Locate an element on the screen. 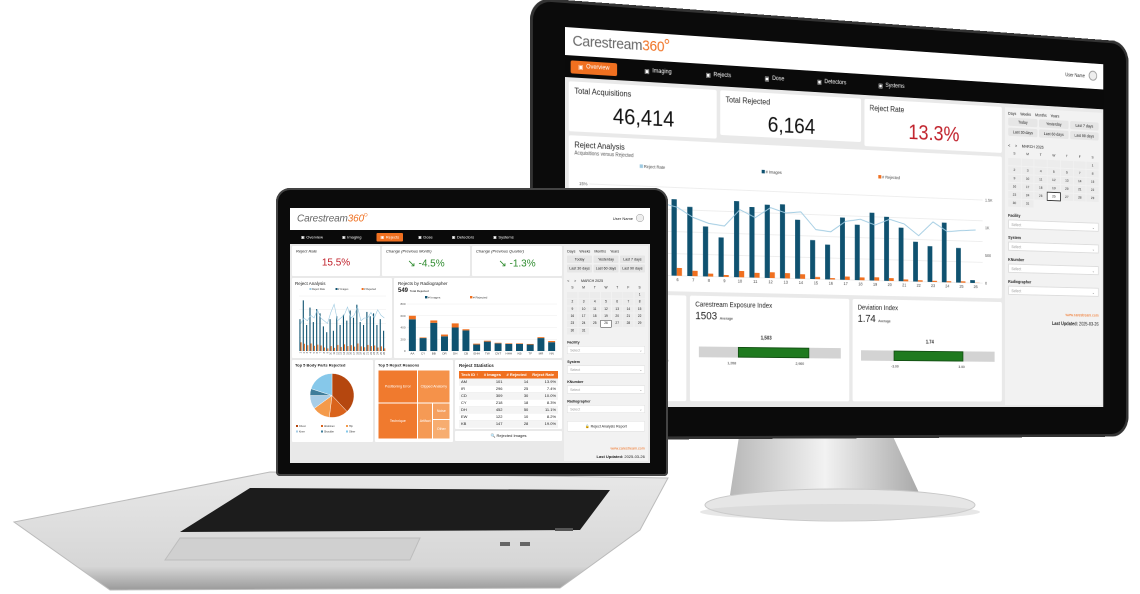 The width and height of the screenshot is (1140, 594). calendar-day: 1 is located at coordinates (639, 295).